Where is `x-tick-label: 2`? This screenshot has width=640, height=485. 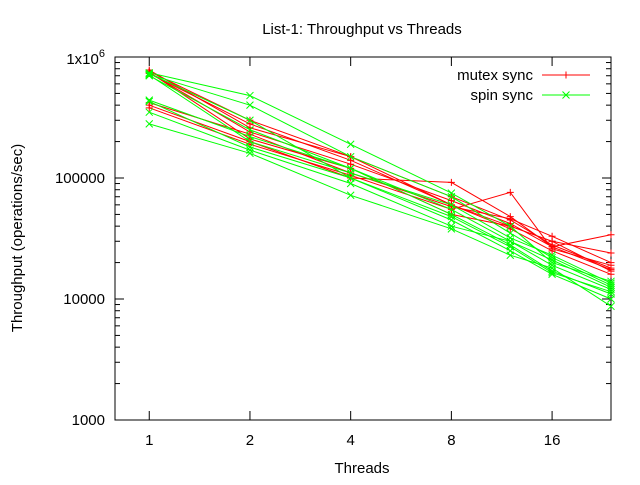 x-tick-label: 2 is located at coordinates (250, 440).